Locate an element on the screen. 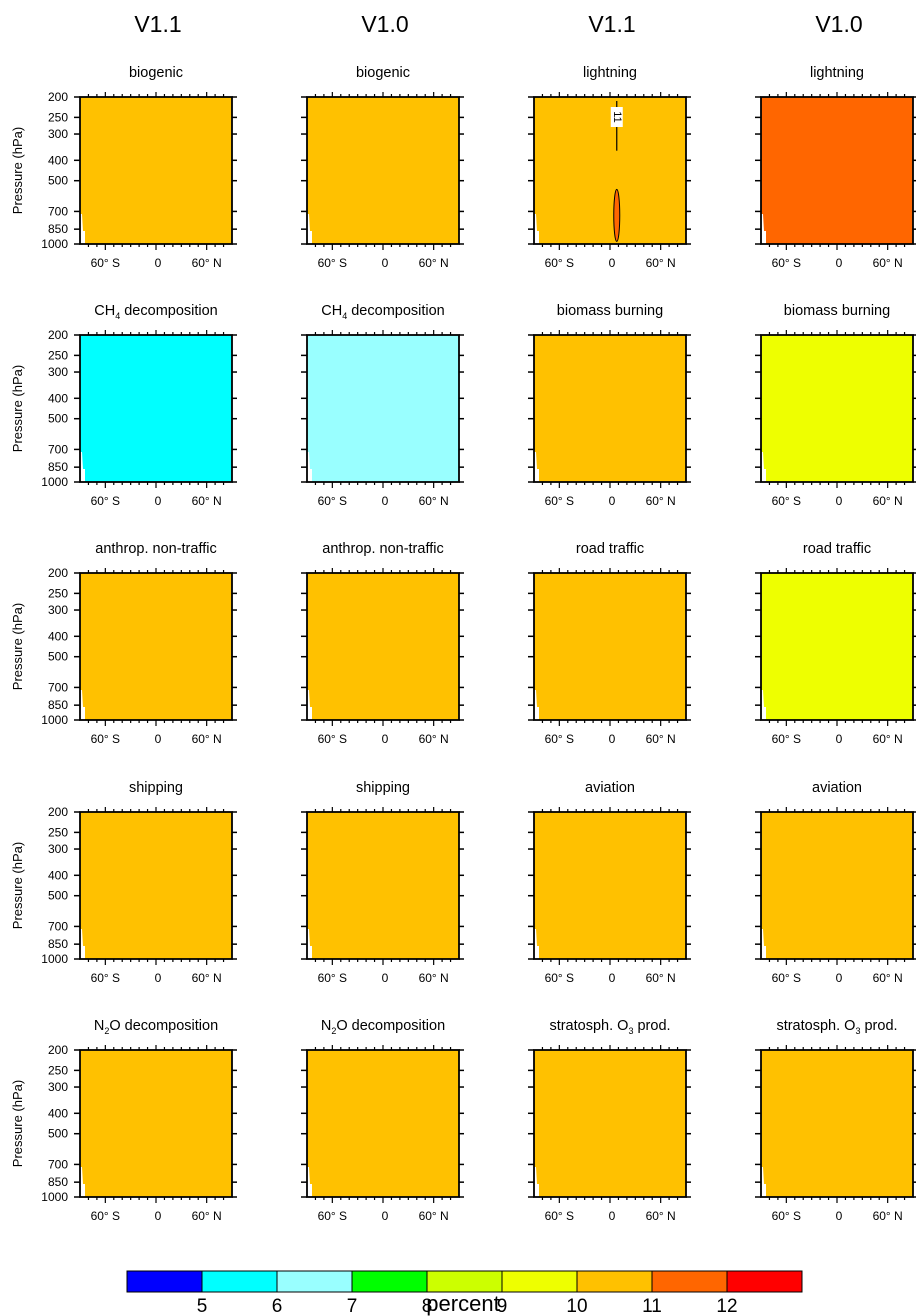  panel-title: biomass burning is located at coordinates (610, 311).